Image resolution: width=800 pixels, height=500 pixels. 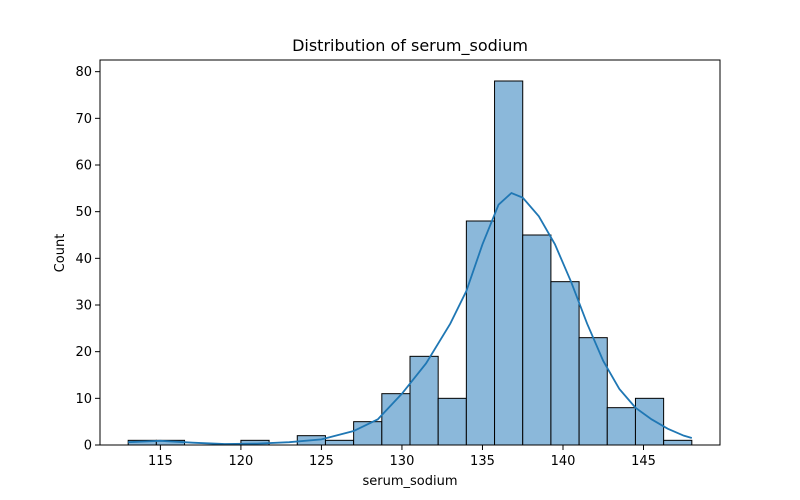 I want to click on x-tick-label: 140, so click(x=563, y=461).